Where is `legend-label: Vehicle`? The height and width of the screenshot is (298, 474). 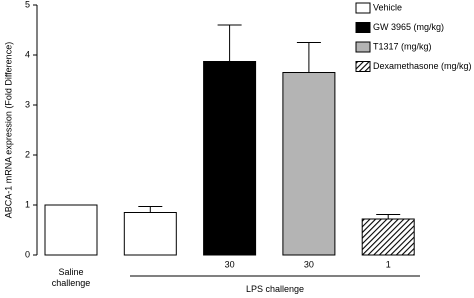 legend-label: Vehicle is located at coordinates (387, 7).